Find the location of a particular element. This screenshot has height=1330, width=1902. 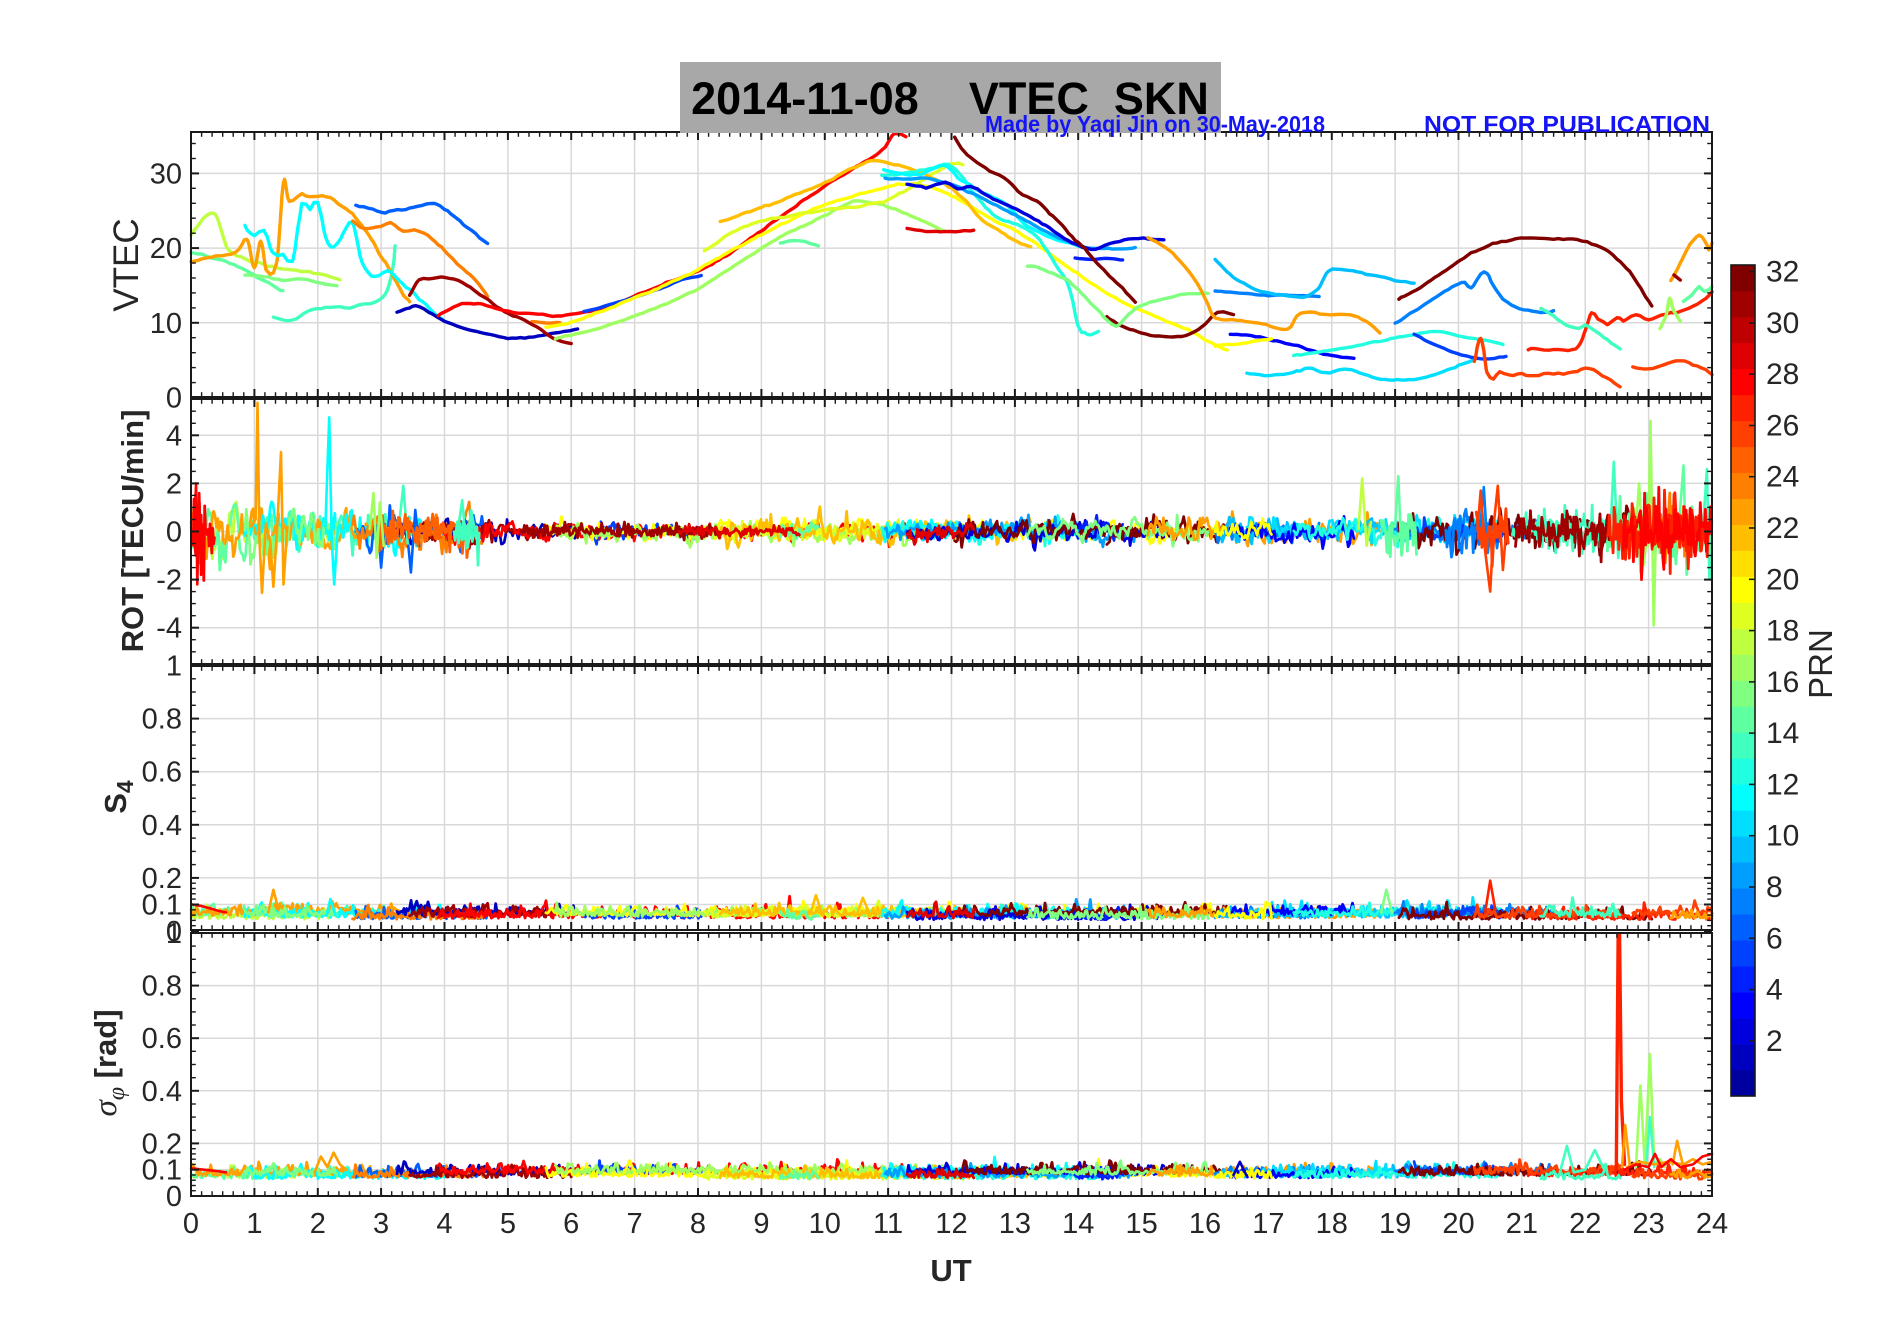

svg-text: 15 is located at coordinates (1141, 1224).